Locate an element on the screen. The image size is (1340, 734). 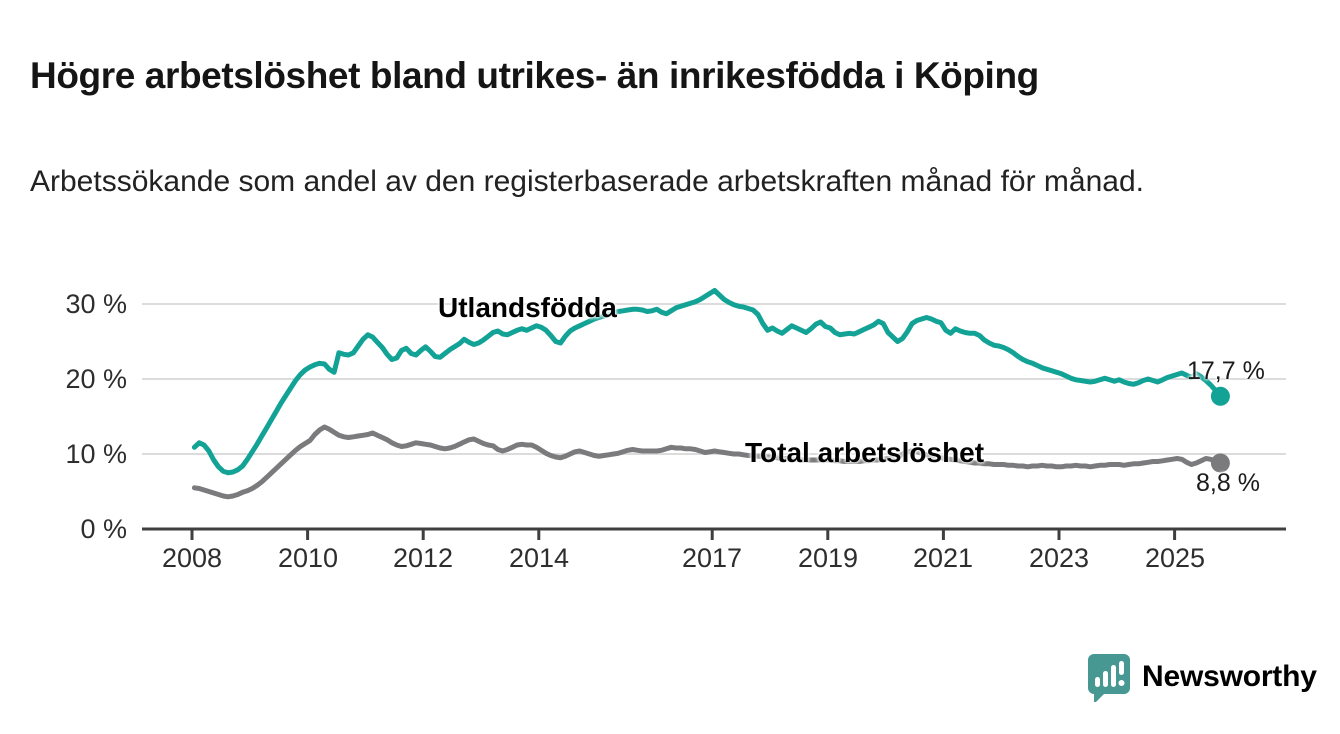
series-line-total is located at coordinates (707, 462).